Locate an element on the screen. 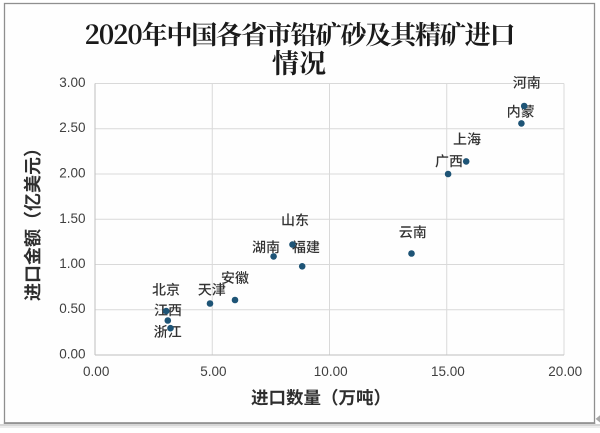 Image resolution: width=600 pixels, height=433 pixels. svg-text: 5.00 is located at coordinates (213, 371).